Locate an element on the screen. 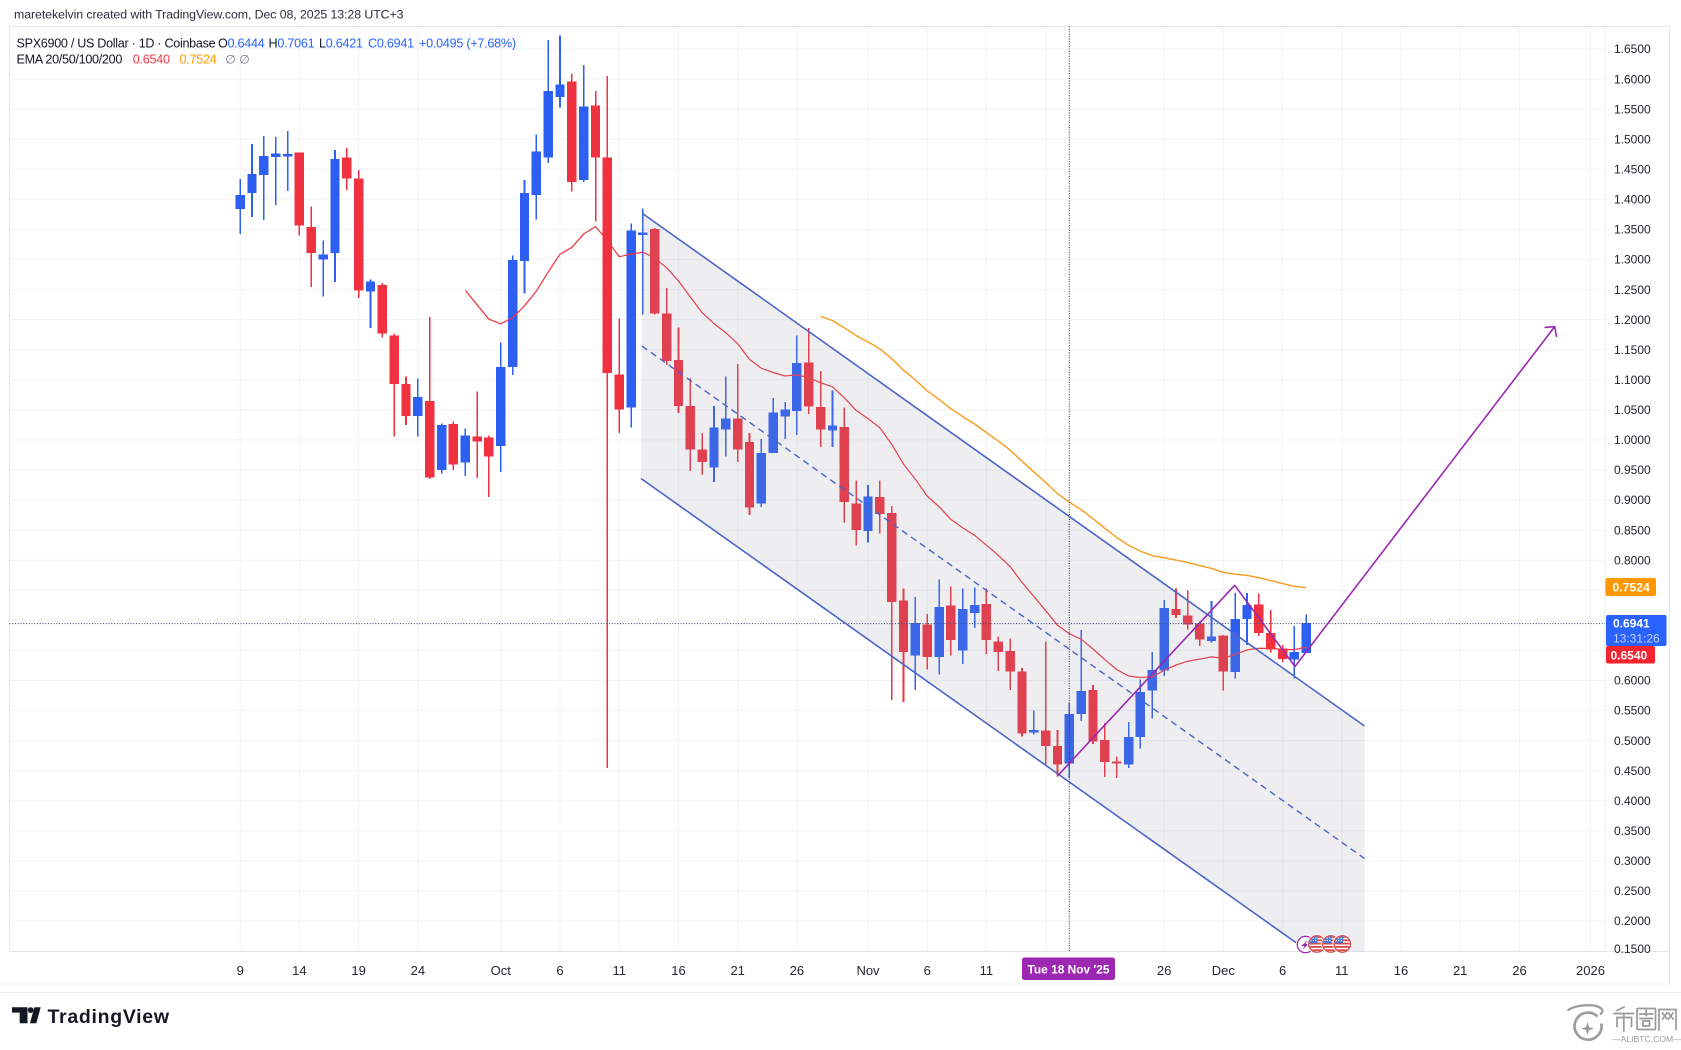 Image resolution: width=1681 pixels, height=1050 pixels. svg-text: TradingView is located at coordinates (109, 1017).